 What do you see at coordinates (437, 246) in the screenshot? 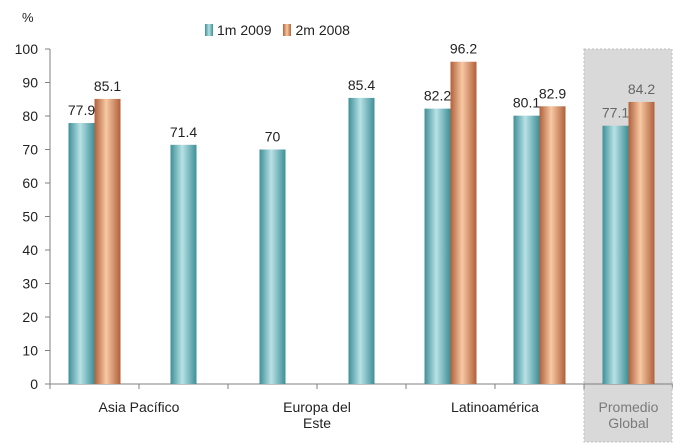
I see `bar-latinoamerica-a-1m-2009` at bounding box center [437, 246].